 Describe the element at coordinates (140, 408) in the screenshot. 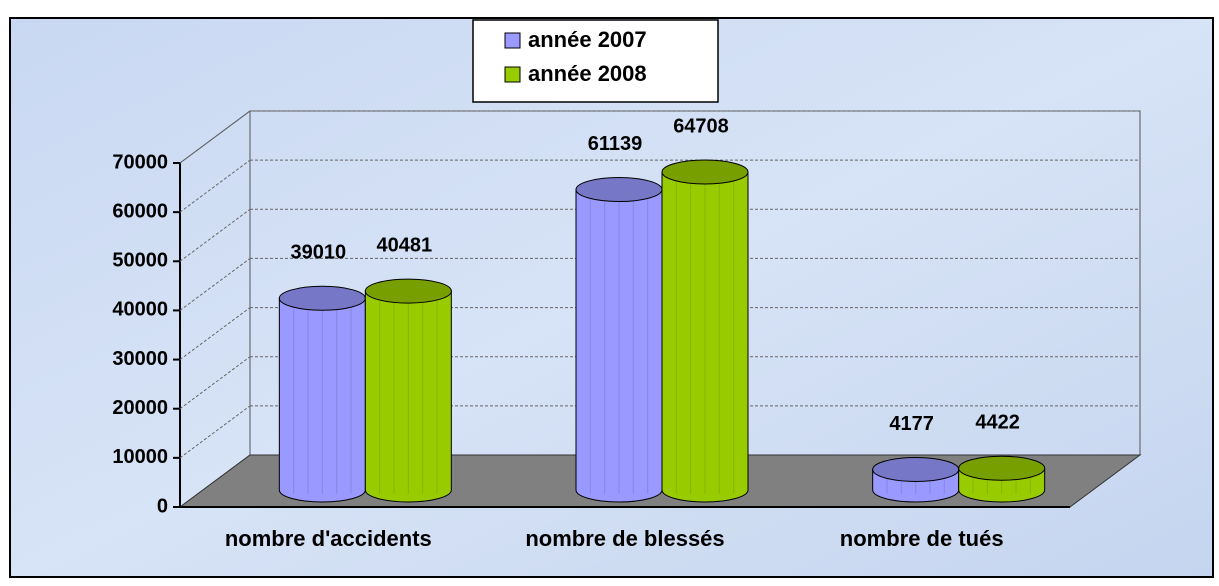

I see `y-tick-label: 20000` at that location.